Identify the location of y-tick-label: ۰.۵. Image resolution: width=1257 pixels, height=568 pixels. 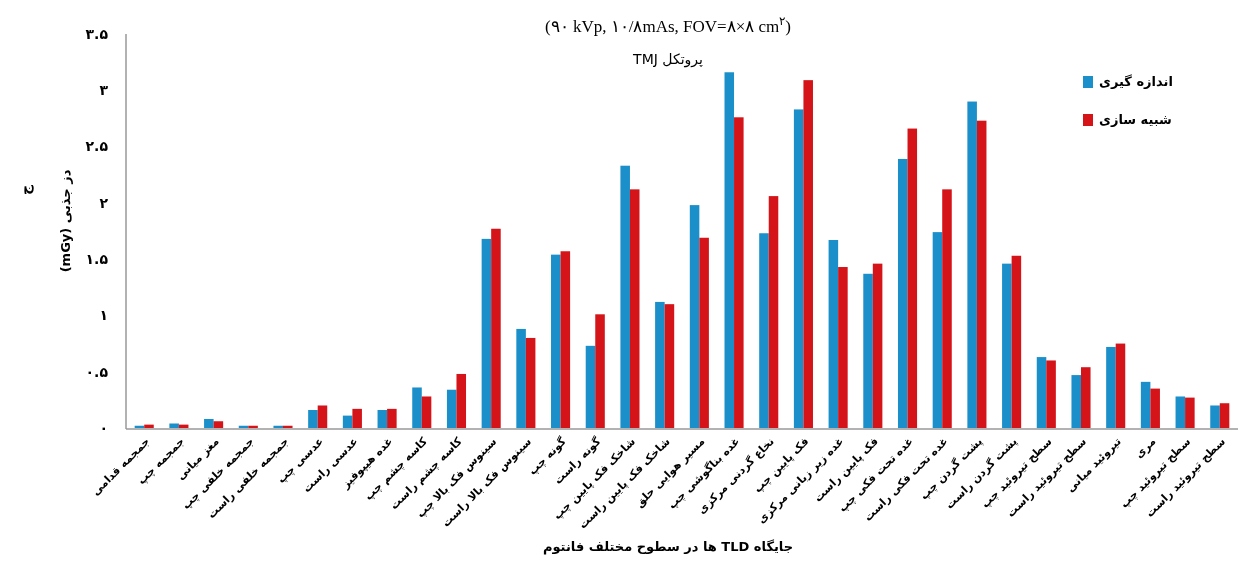
(97, 371).